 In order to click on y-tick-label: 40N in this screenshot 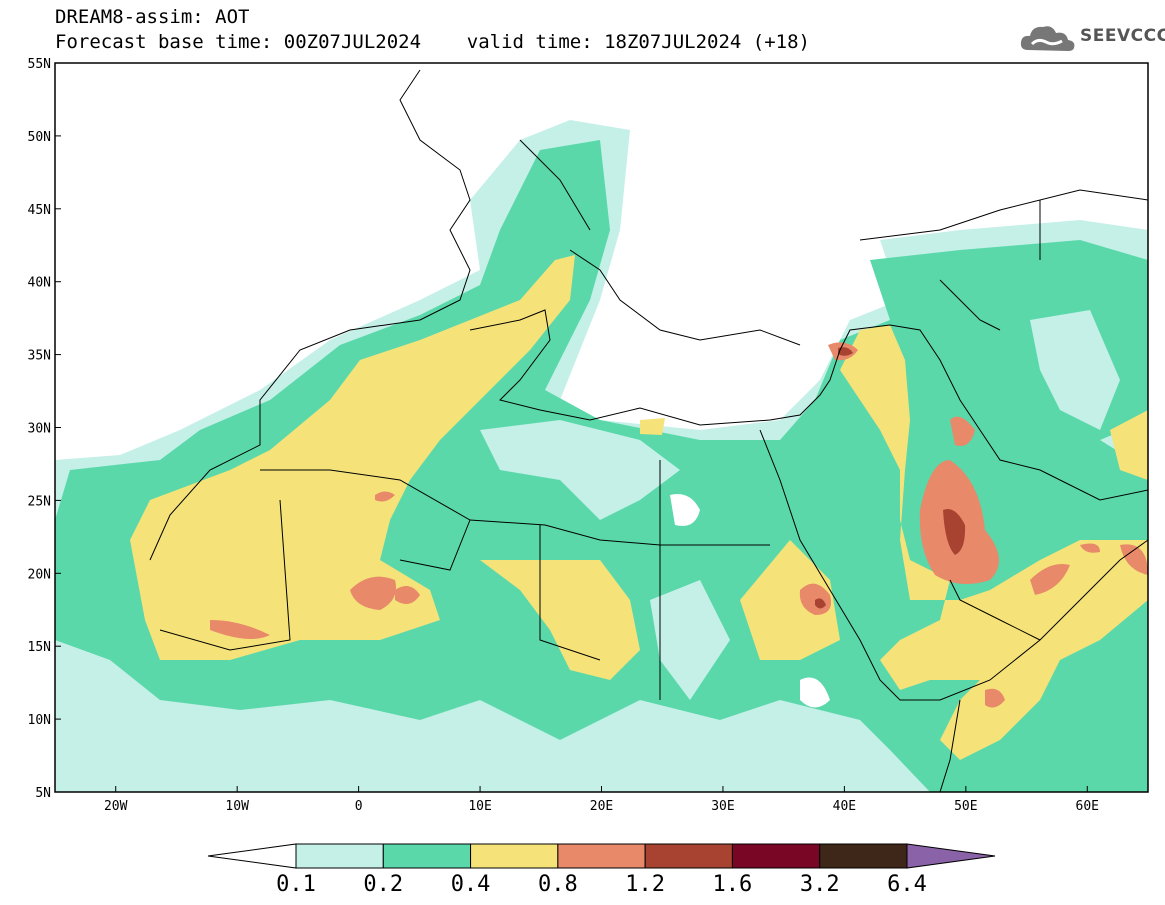, I will do `click(39, 283)`.